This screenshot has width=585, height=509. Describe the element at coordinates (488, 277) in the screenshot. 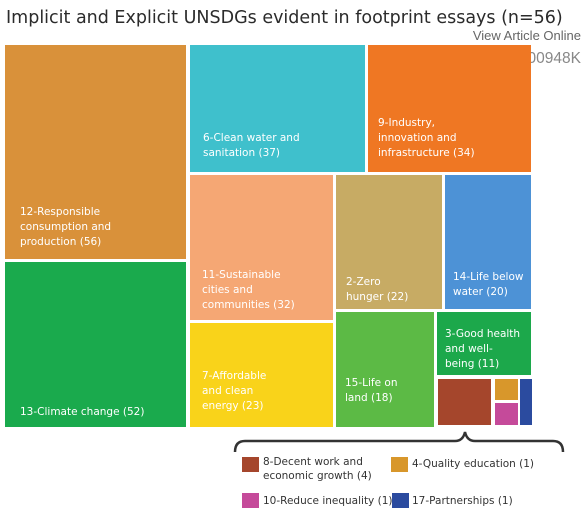

I see `cell-label-line: 14-Life below` at that location.